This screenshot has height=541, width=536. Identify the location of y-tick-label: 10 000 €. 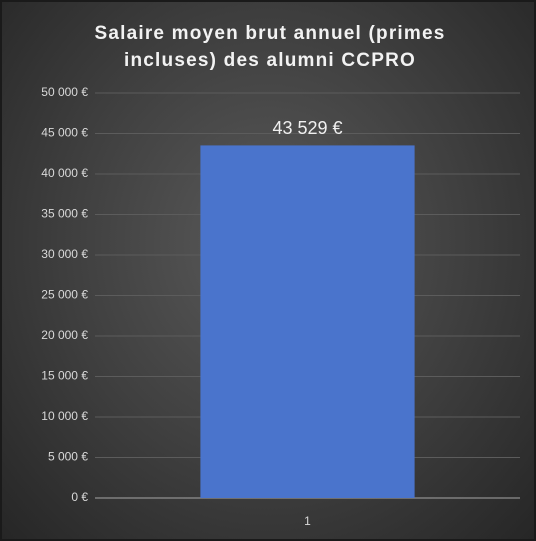
(64, 416).